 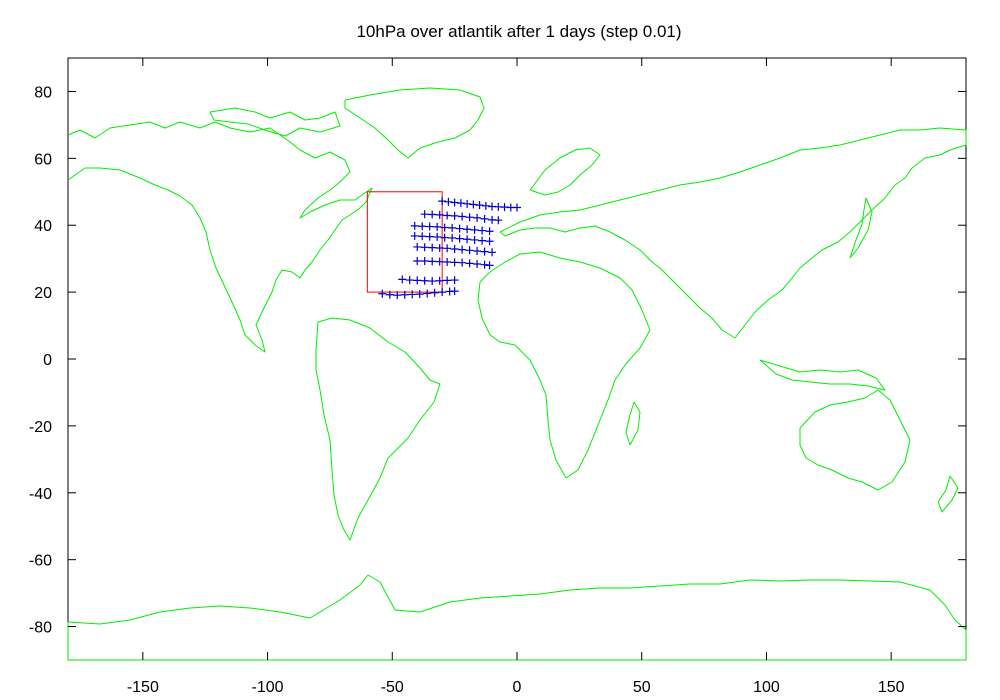 What do you see at coordinates (733, 233) in the screenshot?
I see `coastline-eurasia` at bounding box center [733, 233].